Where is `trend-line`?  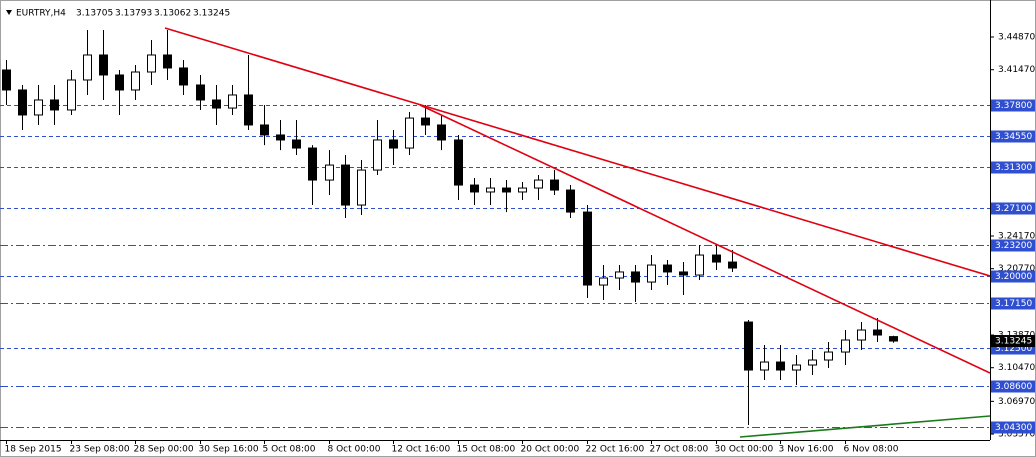
trend-line is located at coordinates (864, 426).